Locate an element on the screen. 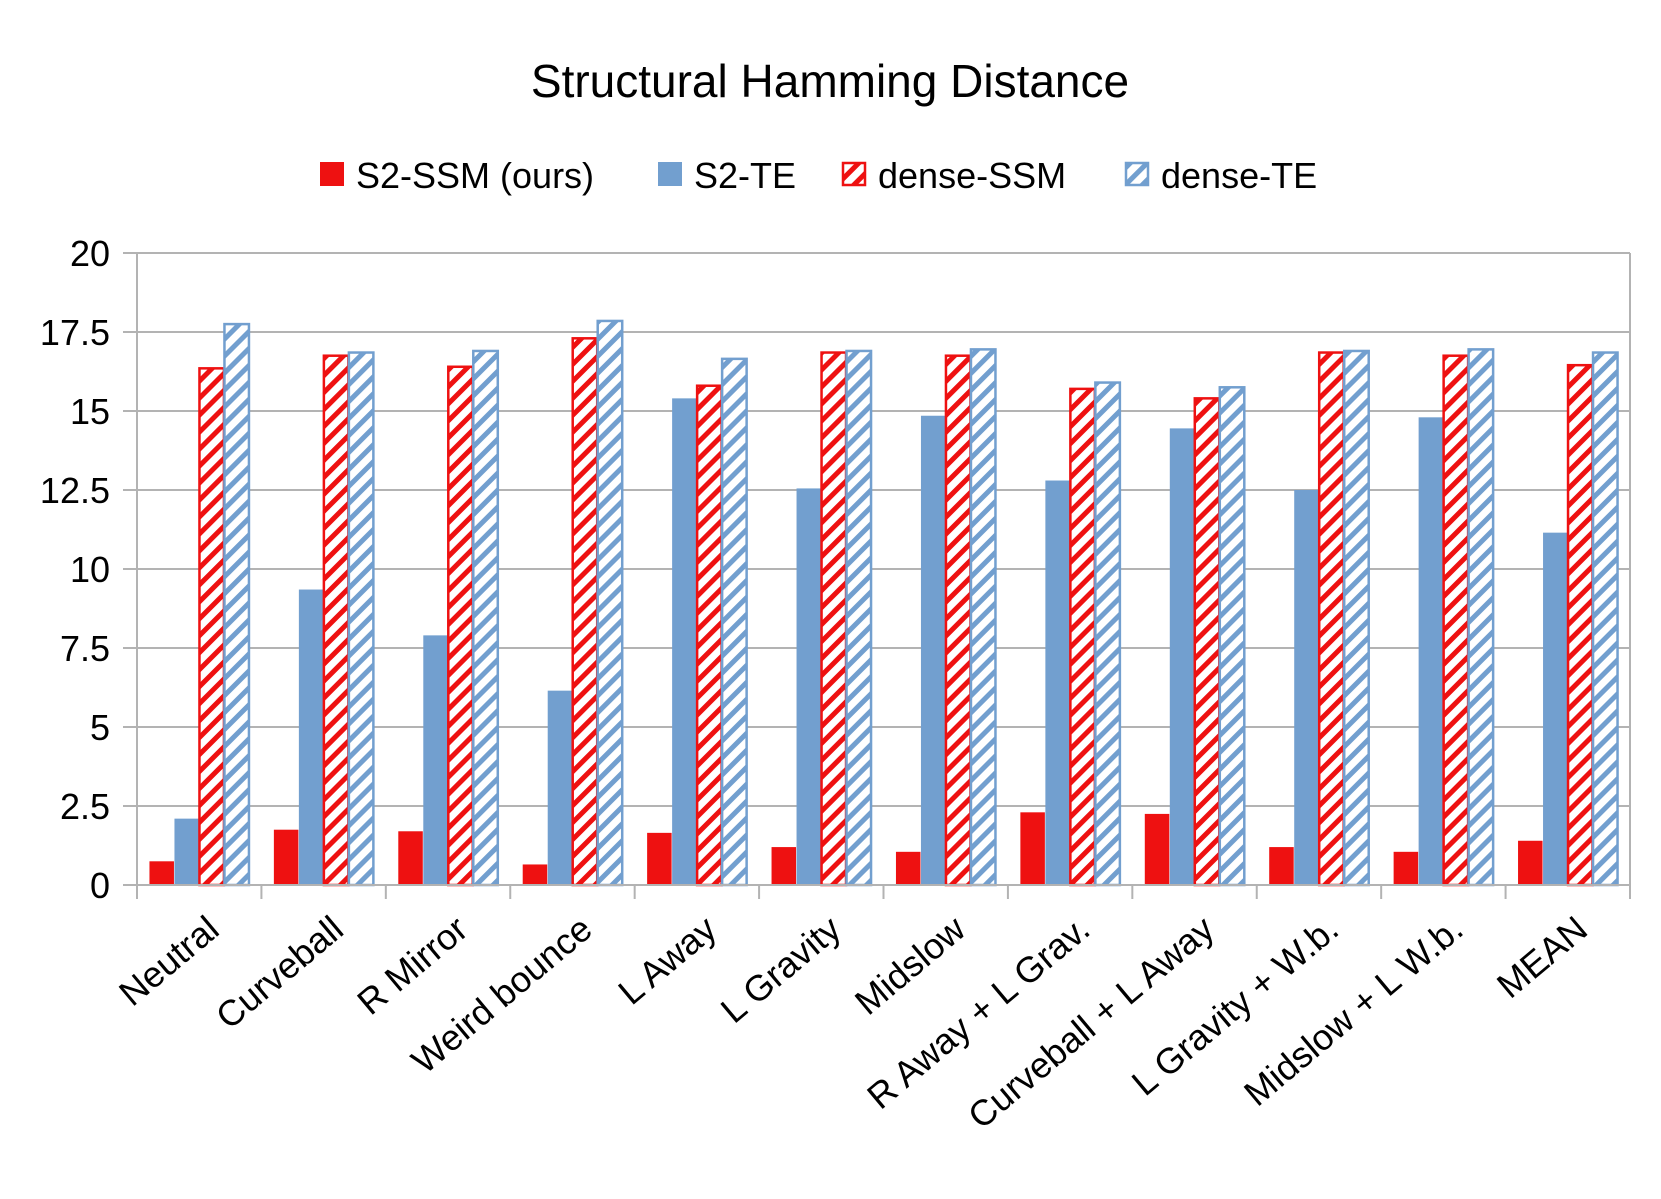  legend-label: dense-TE is located at coordinates (1239, 175).